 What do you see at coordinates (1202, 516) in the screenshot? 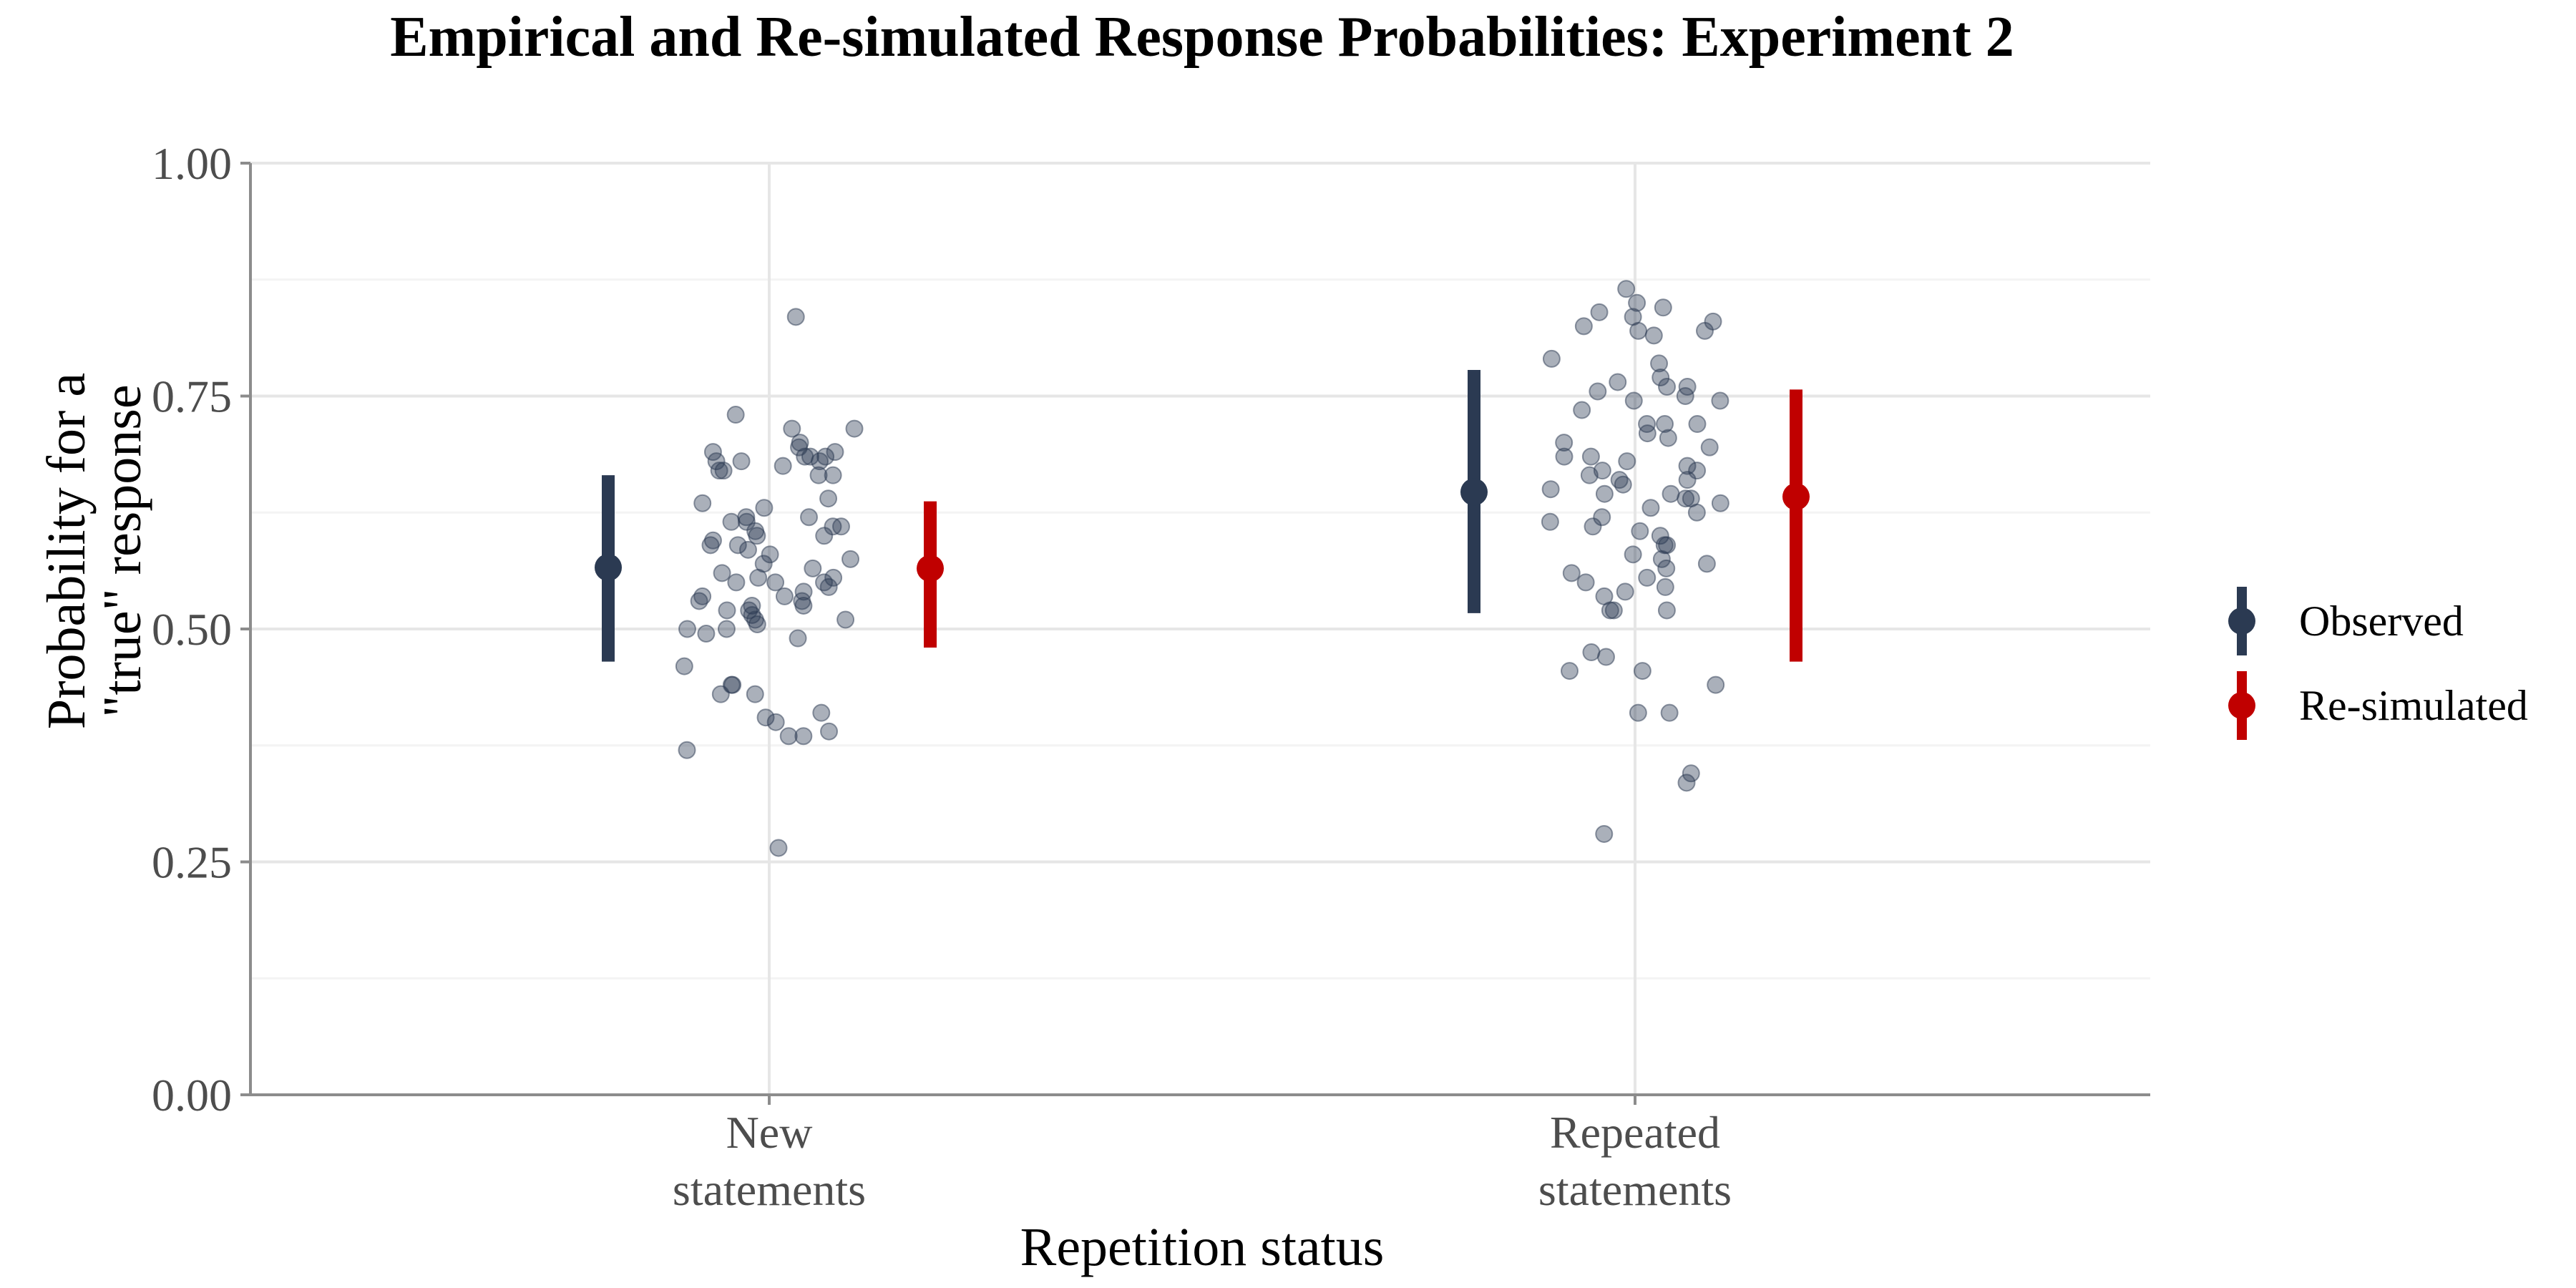
I see `summary-points` at bounding box center [1202, 516].